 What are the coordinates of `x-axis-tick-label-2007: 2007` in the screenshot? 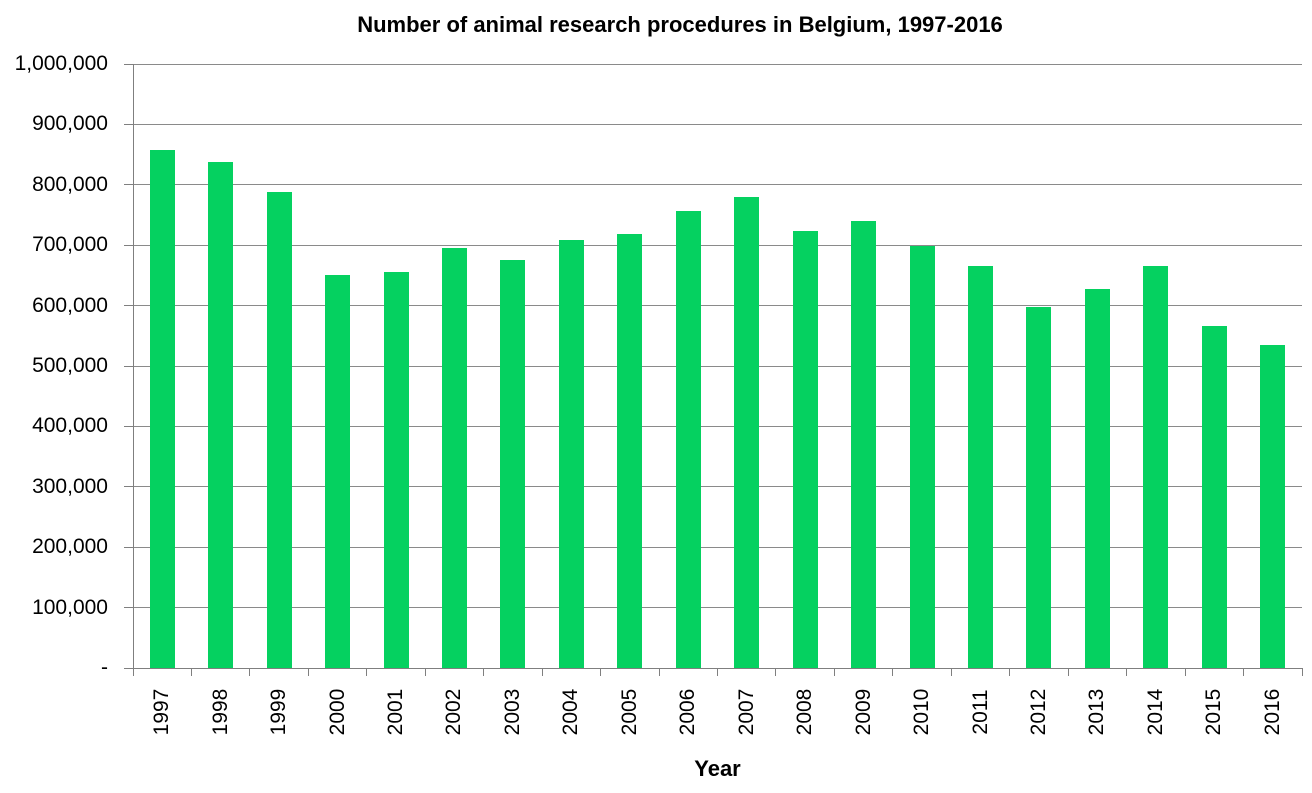 It's located at (746, 712).